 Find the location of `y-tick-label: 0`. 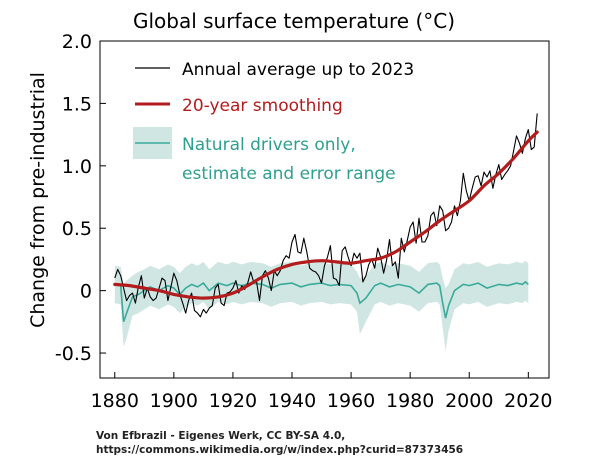

y-tick-label: 0 is located at coordinates (86, 292).